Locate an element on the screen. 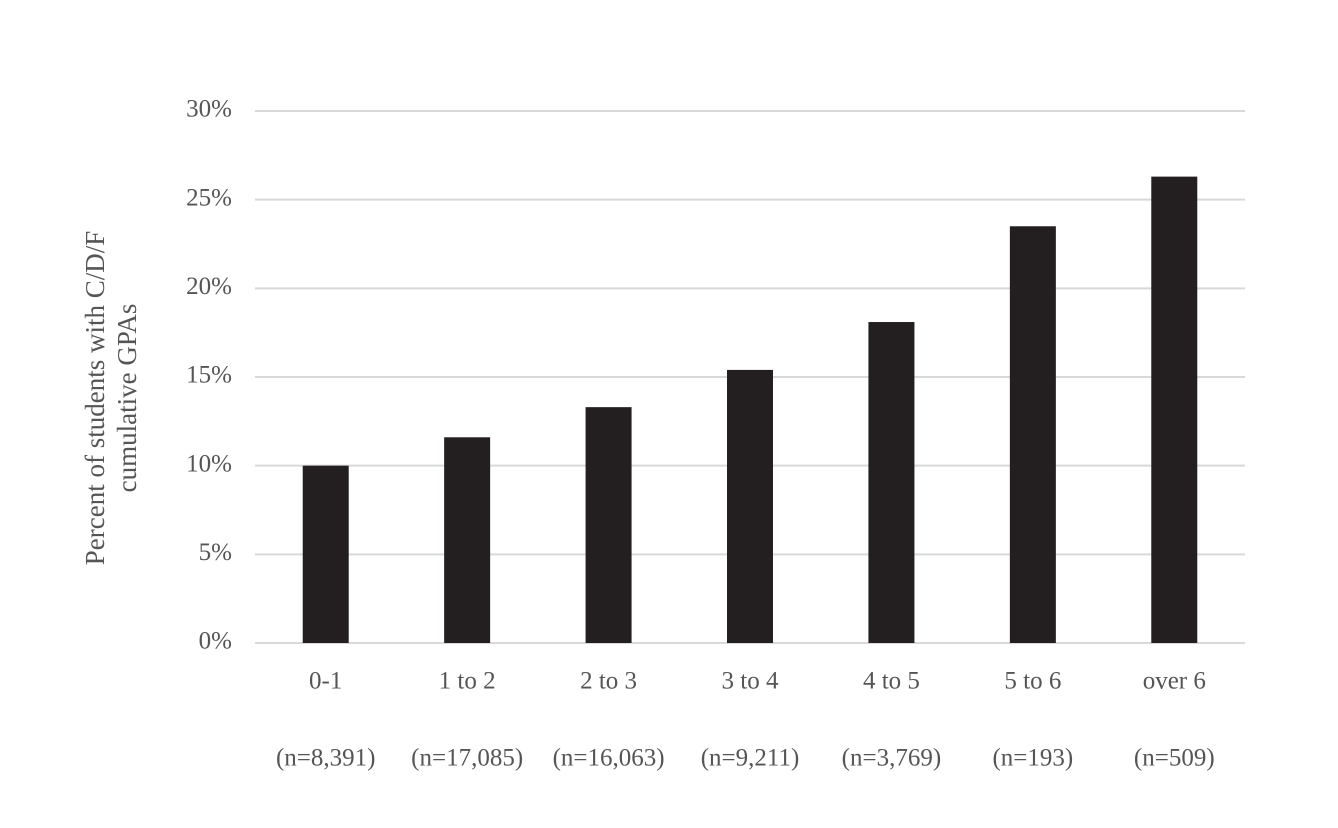 This screenshot has width=1338, height=828. x-tick-label: 0-1 is located at coordinates (325, 681).